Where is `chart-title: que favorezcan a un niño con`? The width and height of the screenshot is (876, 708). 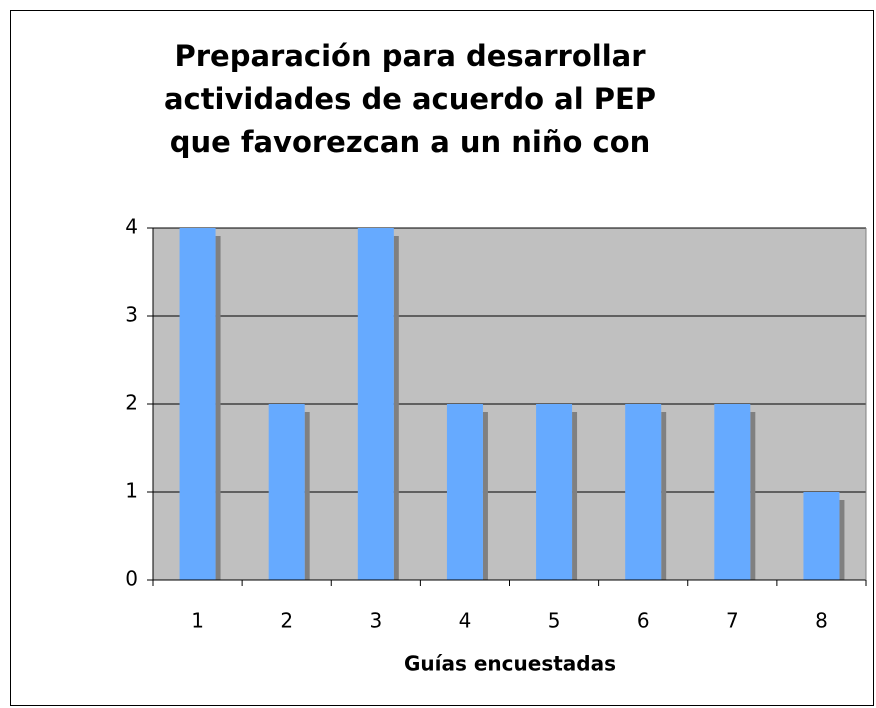 chart-title: que favorezcan a un niño con is located at coordinates (410, 142).